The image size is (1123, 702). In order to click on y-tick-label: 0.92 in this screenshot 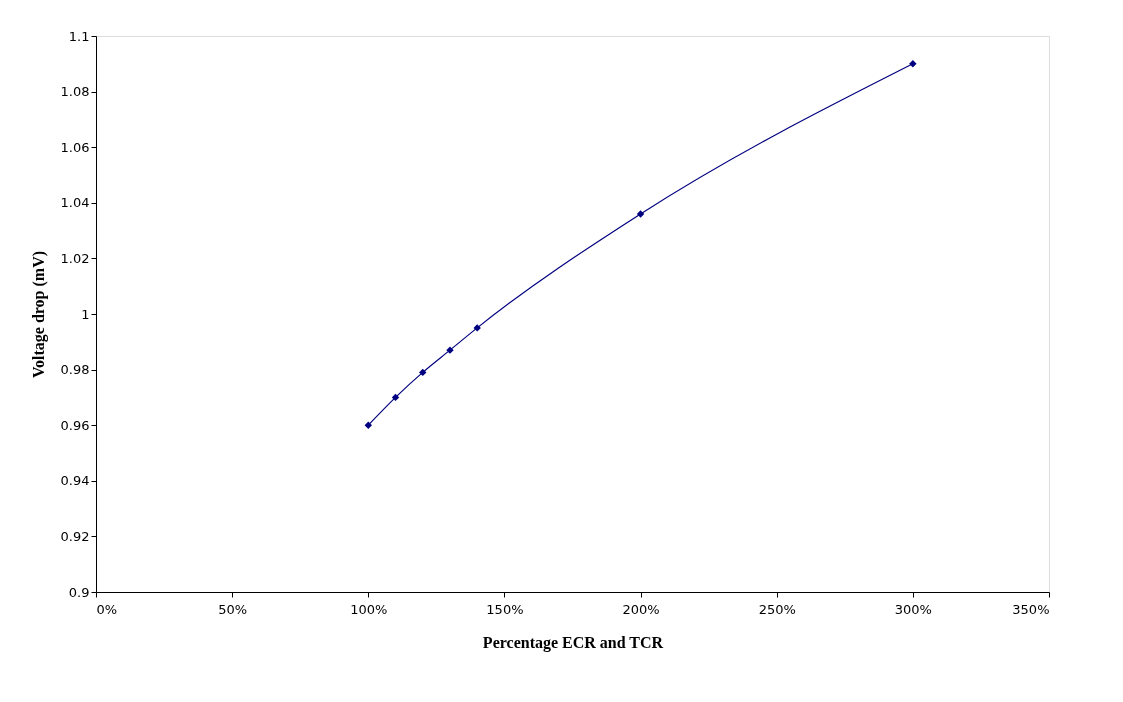, I will do `click(75, 536)`.